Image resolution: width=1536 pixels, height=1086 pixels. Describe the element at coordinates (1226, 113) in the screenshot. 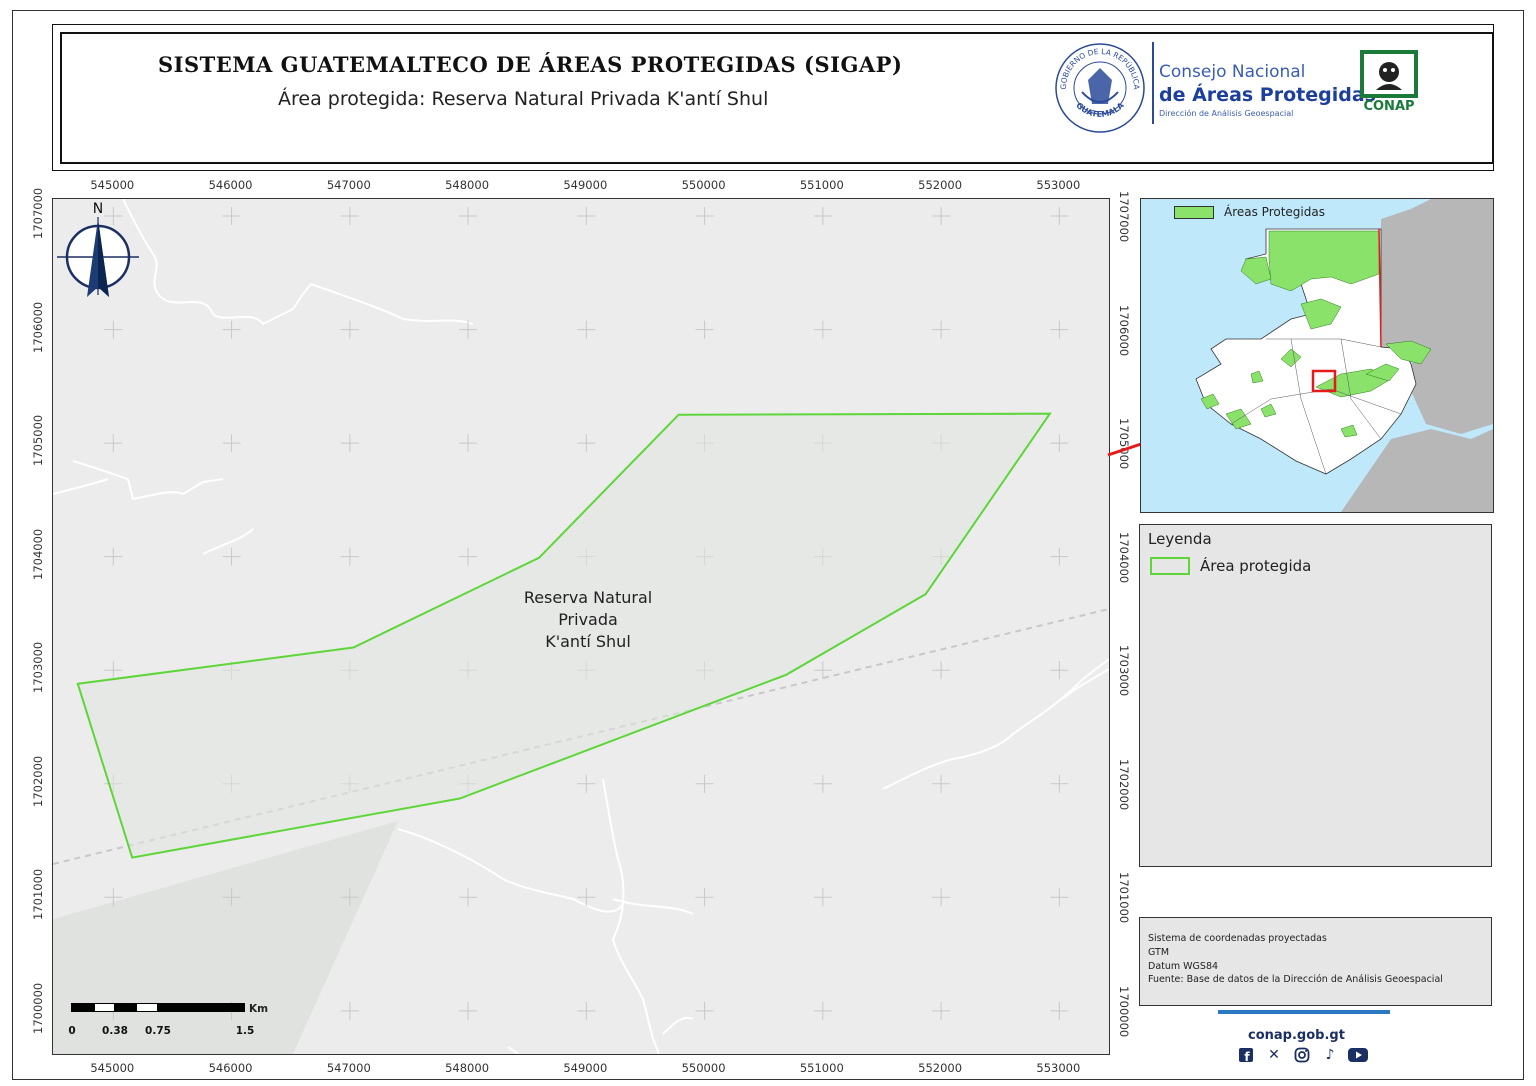

I see `logo-line3: Dirección de Análisis Geoespacial` at that location.